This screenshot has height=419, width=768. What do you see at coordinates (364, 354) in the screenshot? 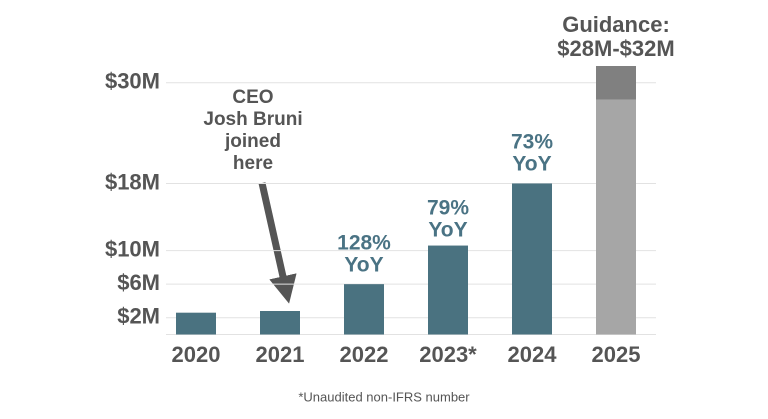
I see `x-tick-label: 2022` at bounding box center [364, 354].